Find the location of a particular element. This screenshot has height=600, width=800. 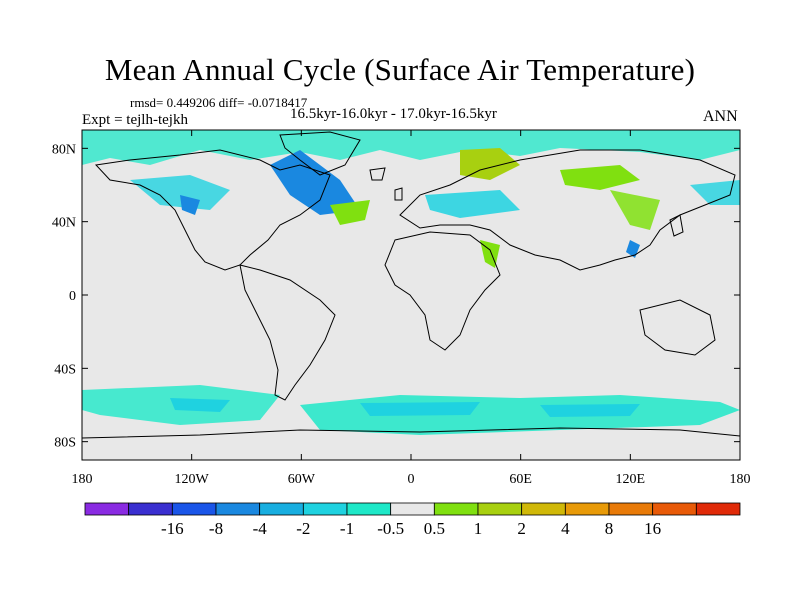

colorbar-label: -2 is located at coordinates (303, 528).